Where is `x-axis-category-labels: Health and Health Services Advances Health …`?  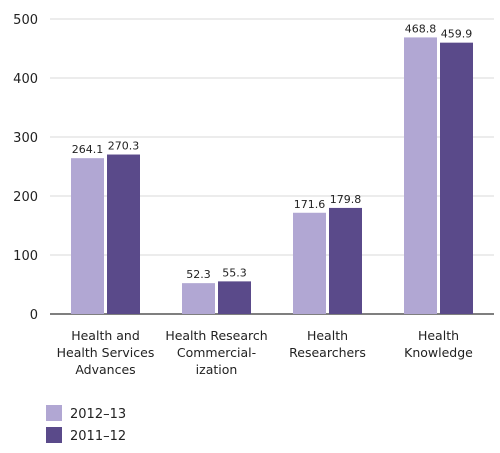 x-axis-category-labels: Health and Health Services Advances Health … is located at coordinates (265, 352).